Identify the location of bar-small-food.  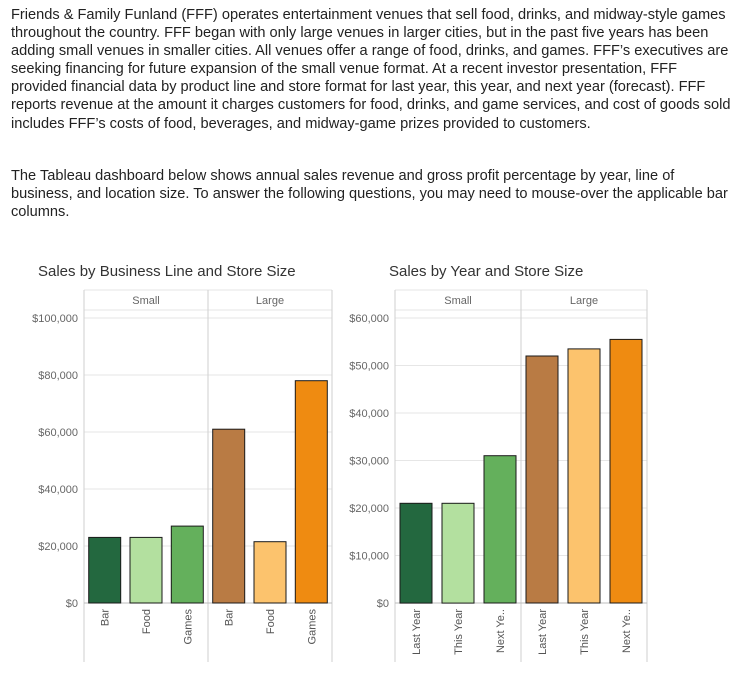
(146, 570).